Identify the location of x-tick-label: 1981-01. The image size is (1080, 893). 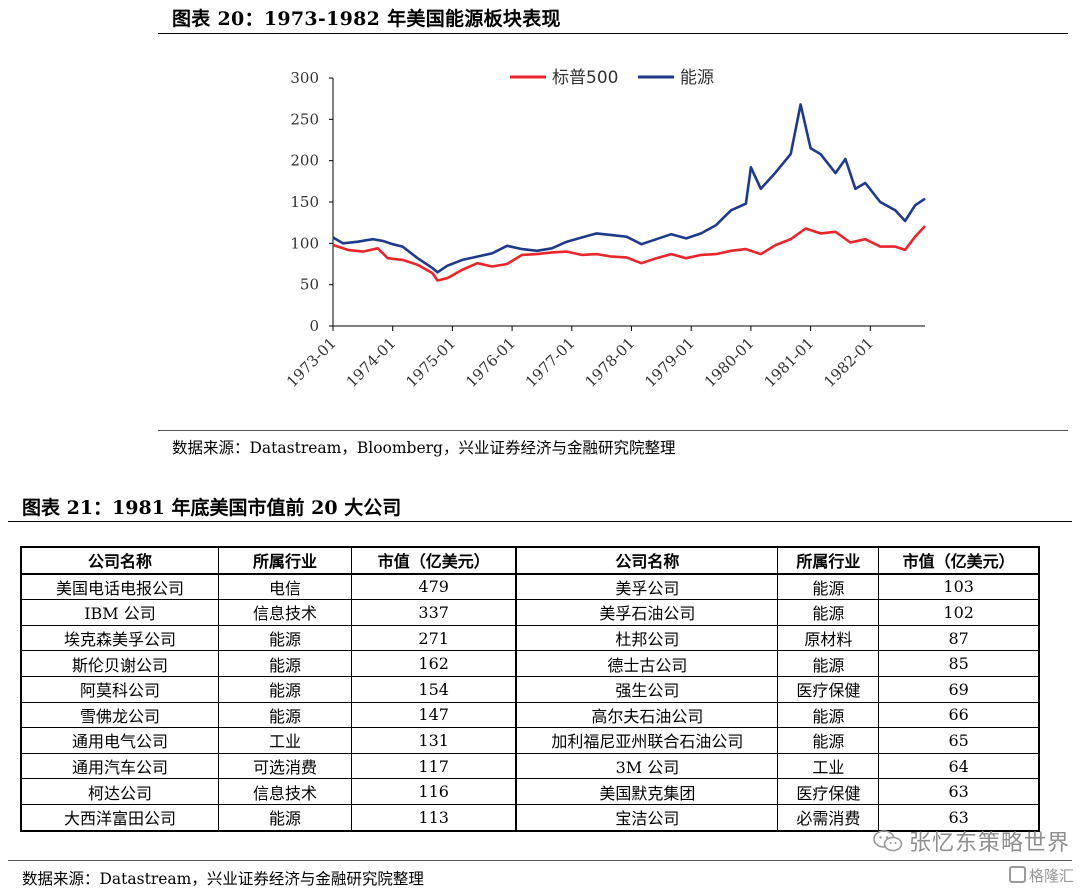
(789, 362).